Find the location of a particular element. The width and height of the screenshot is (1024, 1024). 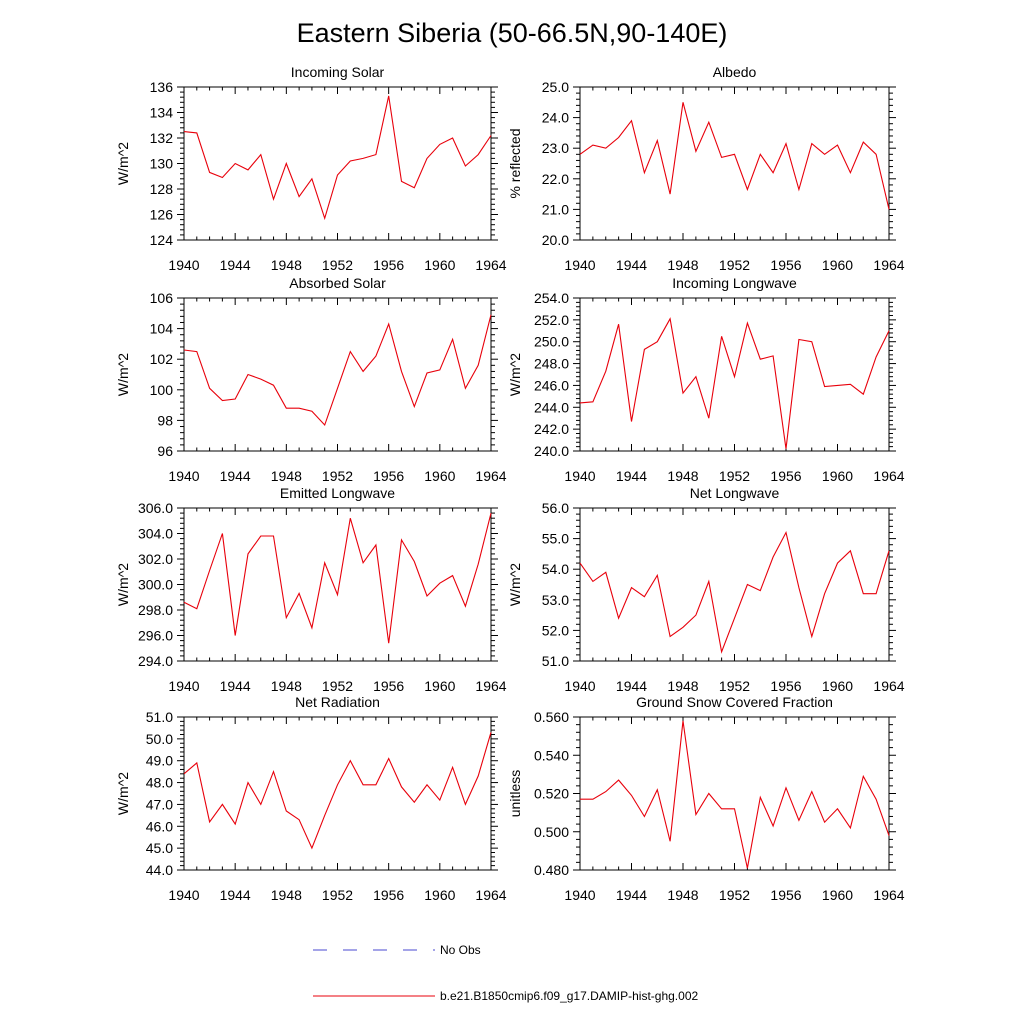

y-tick-label: 23.0 is located at coordinates (555, 148).